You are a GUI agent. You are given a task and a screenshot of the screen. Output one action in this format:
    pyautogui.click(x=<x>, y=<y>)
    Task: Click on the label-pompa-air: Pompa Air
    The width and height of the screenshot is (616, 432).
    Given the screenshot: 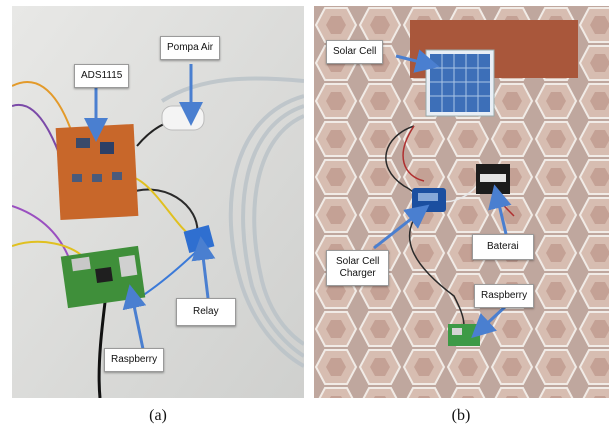 What is the action you would take?
    pyautogui.click(x=190, y=48)
    